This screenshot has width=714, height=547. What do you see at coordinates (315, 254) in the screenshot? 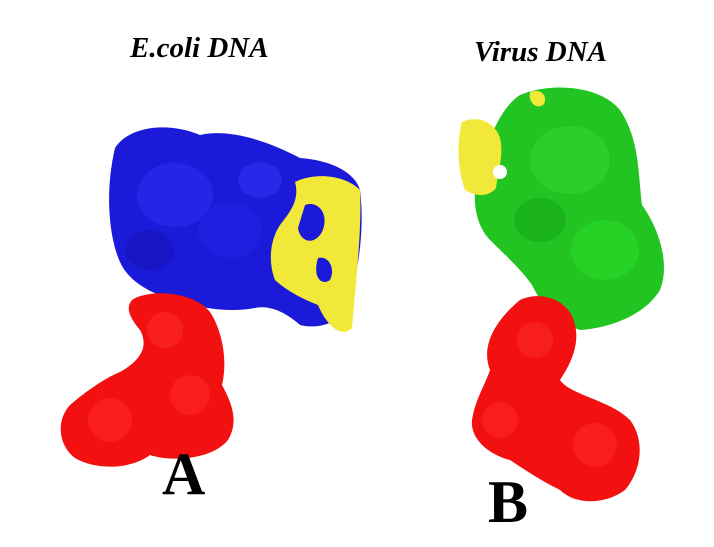
I see `binding-site-a` at bounding box center [315, 254].